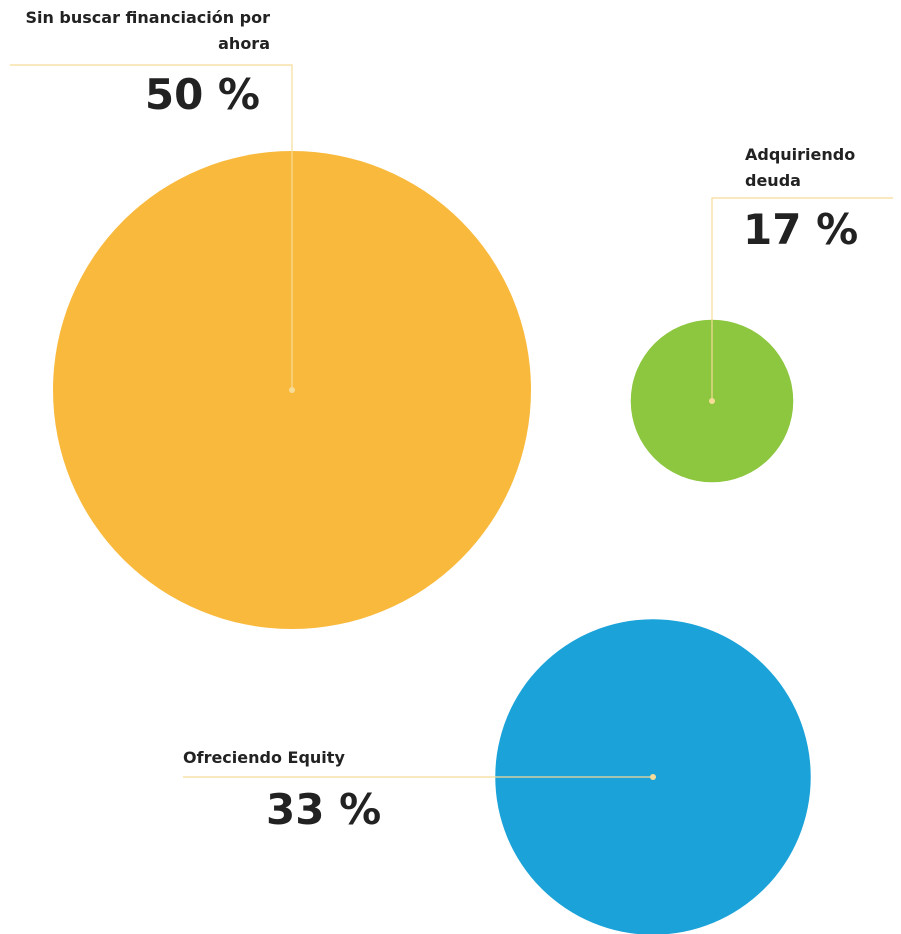 The image size is (901, 934). Describe the element at coordinates (801, 229) in the screenshot. I see `value-label: 17 %` at that location.